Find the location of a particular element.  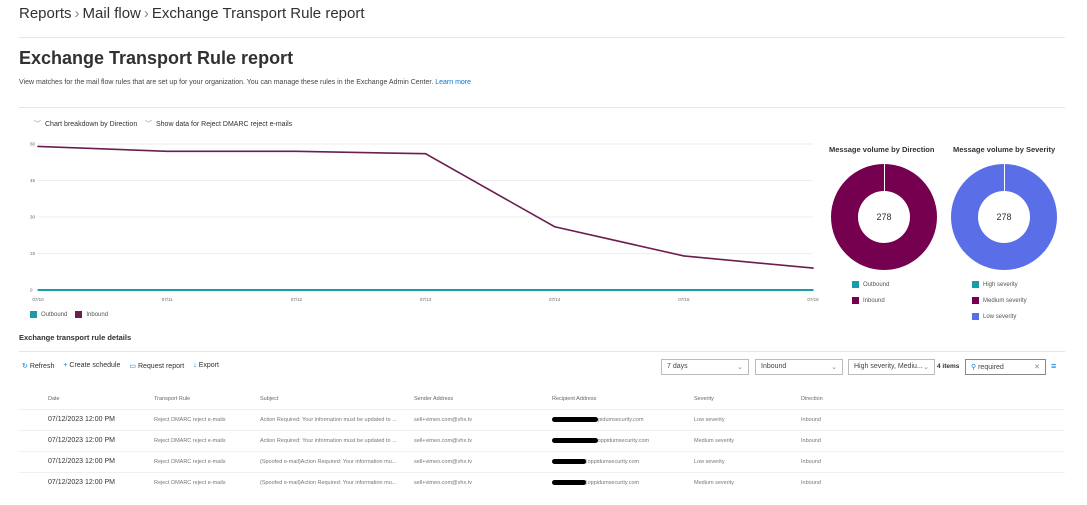

create-schedule-button: + Create schedule is located at coordinates (91, 366).